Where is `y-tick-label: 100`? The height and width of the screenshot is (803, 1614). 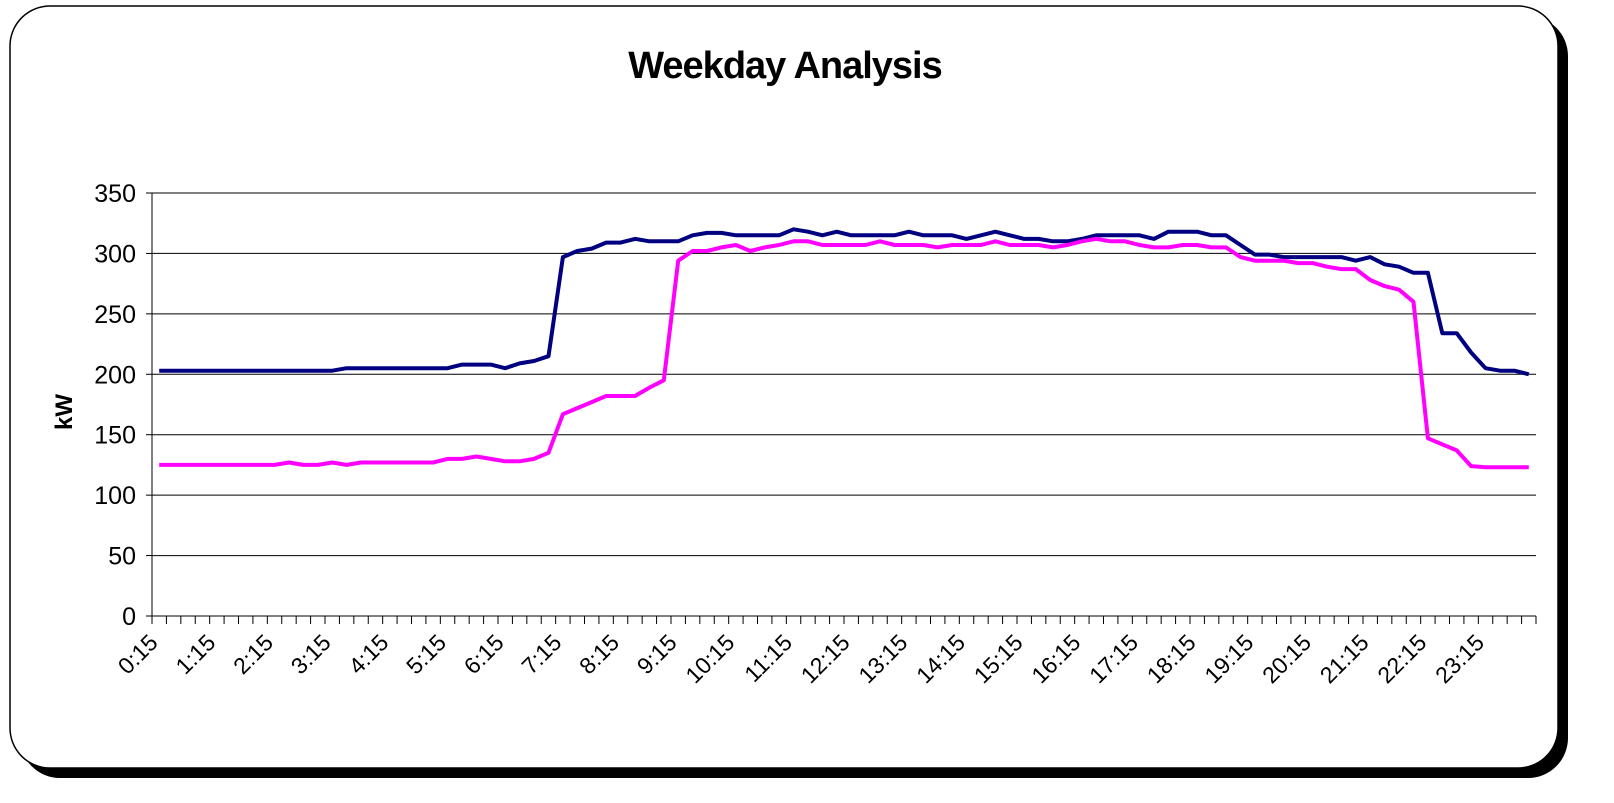 y-tick-label: 100 is located at coordinates (115, 496).